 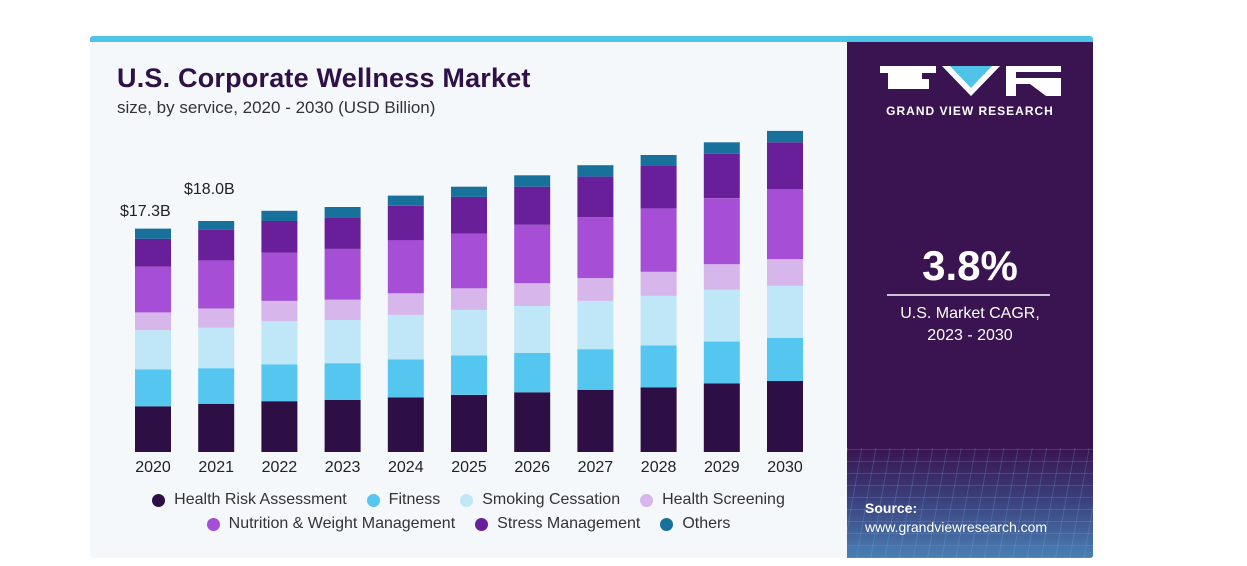 What do you see at coordinates (785, 467) in the screenshot?
I see `x-tick-label: 2030` at bounding box center [785, 467].